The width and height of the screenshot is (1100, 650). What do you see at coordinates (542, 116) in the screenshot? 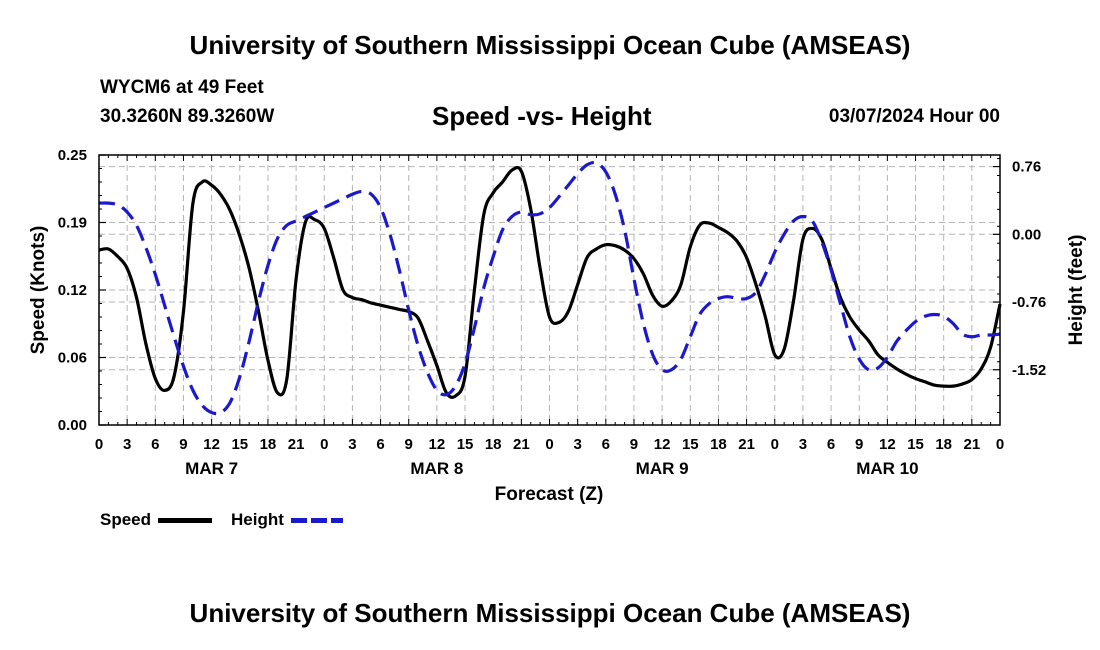
I see `chart-subtitle: Speed -vs- Height` at bounding box center [542, 116].